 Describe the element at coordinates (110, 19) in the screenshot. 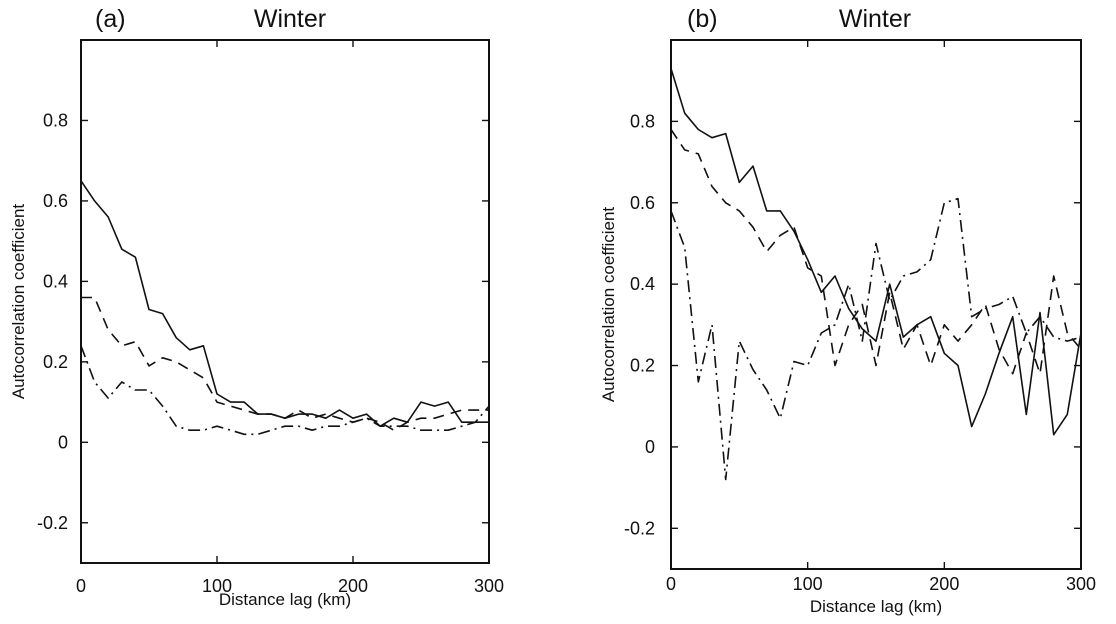

I see `panel-label: (a)` at that location.